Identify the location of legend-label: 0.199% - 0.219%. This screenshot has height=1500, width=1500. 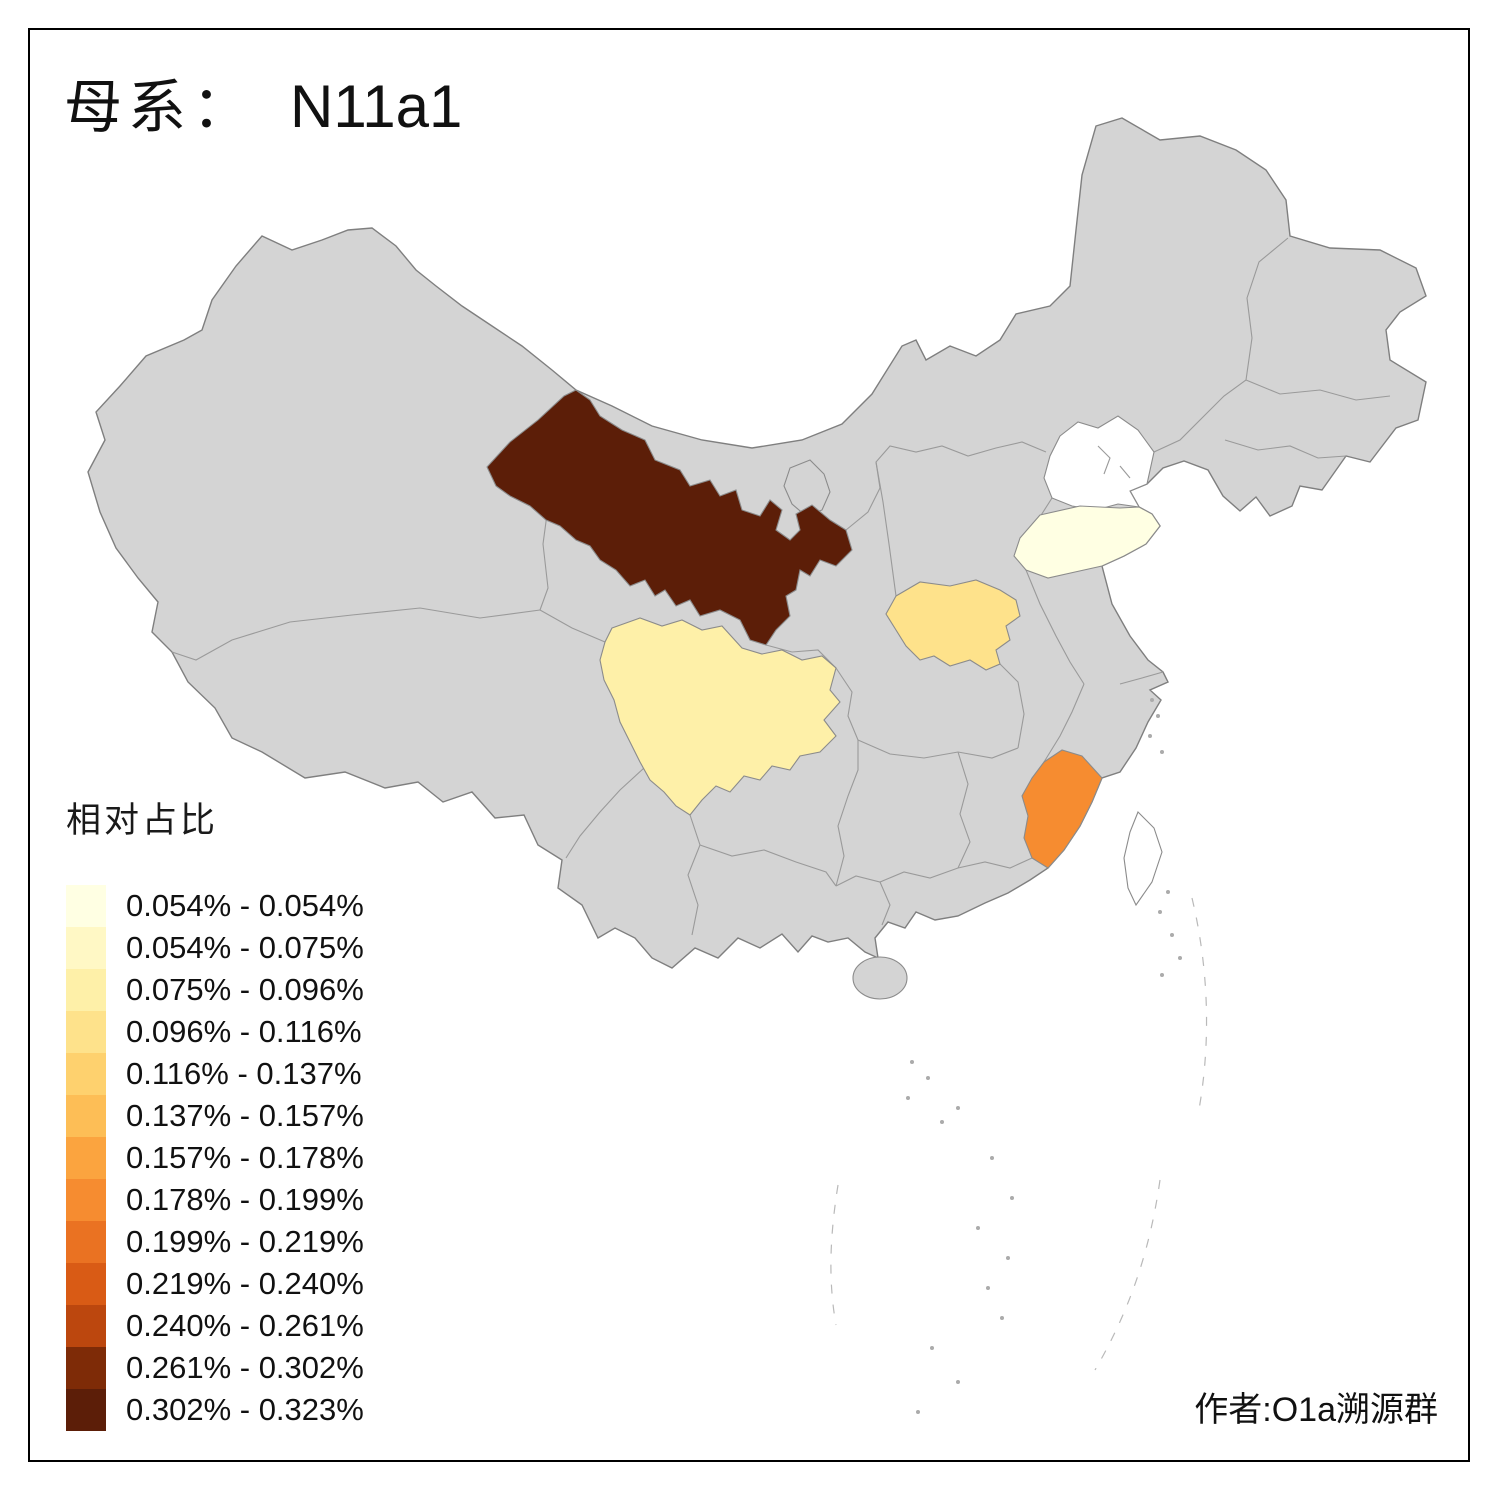
(245, 1241).